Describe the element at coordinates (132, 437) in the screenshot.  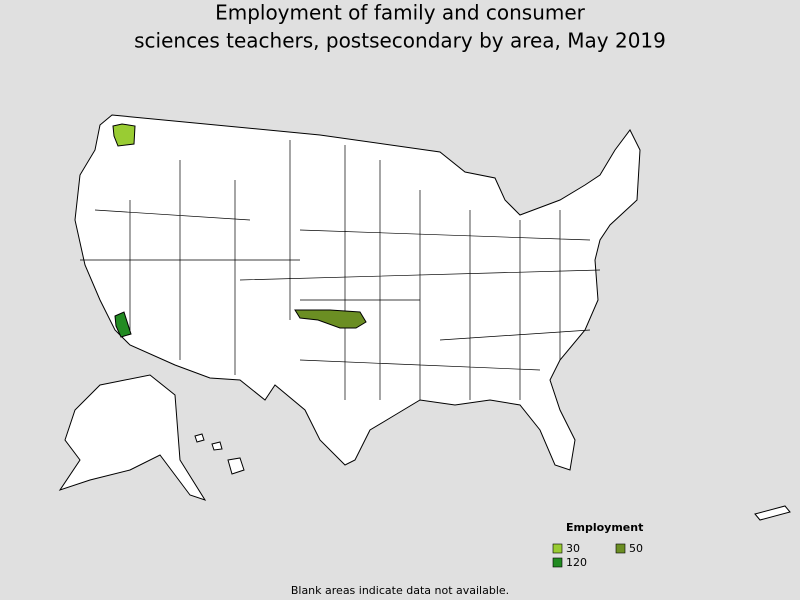
I see `alaska` at that location.